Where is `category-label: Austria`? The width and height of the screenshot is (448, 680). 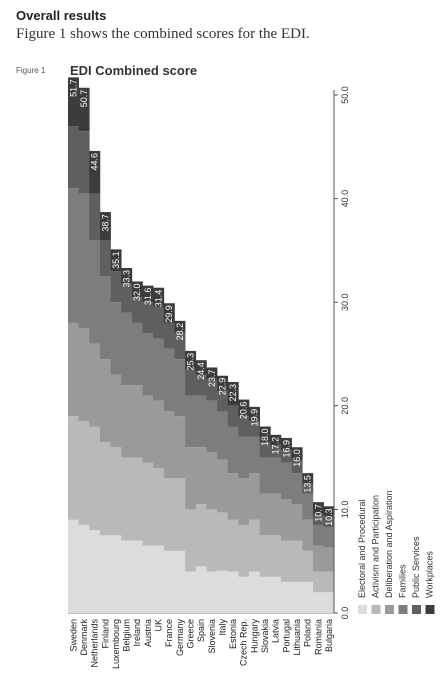
category-label: Austria is located at coordinates (148, 633).